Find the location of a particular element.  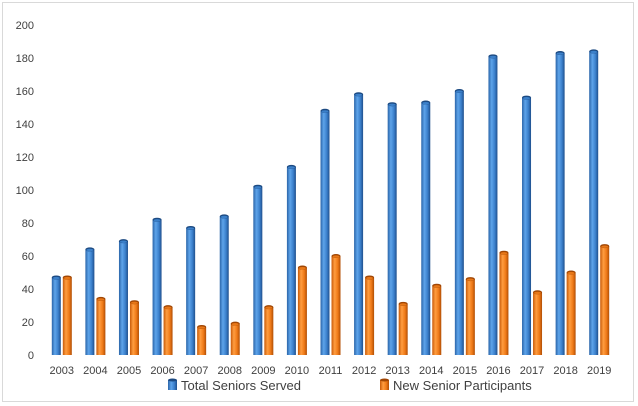

legend-item-new-senior-participants: New Senior Participants is located at coordinates (456, 385).